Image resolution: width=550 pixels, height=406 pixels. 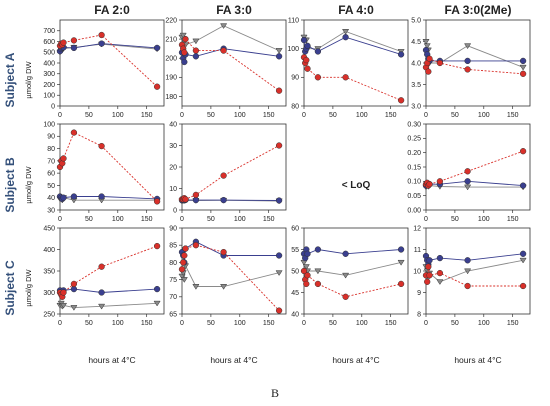 What do you see at coordinates (51, 174) in the screenshot?
I see `y-tick-label: 60` at bounding box center [51, 174].